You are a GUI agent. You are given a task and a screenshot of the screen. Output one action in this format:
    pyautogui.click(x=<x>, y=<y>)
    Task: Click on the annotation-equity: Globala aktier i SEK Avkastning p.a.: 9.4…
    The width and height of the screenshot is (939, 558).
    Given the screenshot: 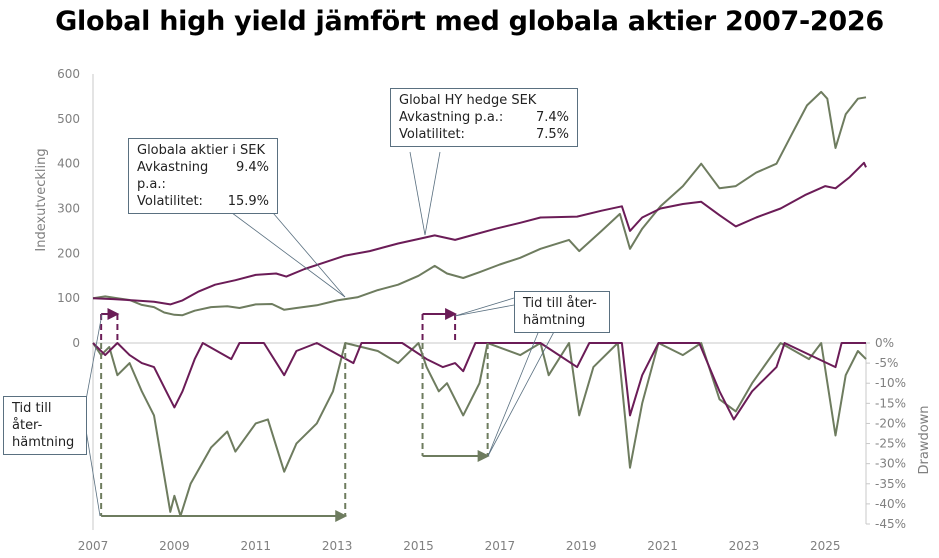 What is the action you would take?
    pyautogui.click(x=203, y=176)
    